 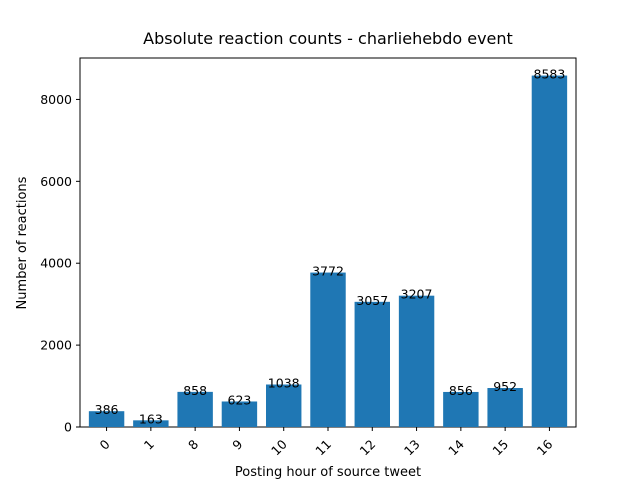 I want to click on bar-value-label-14: 856, so click(x=461, y=390).